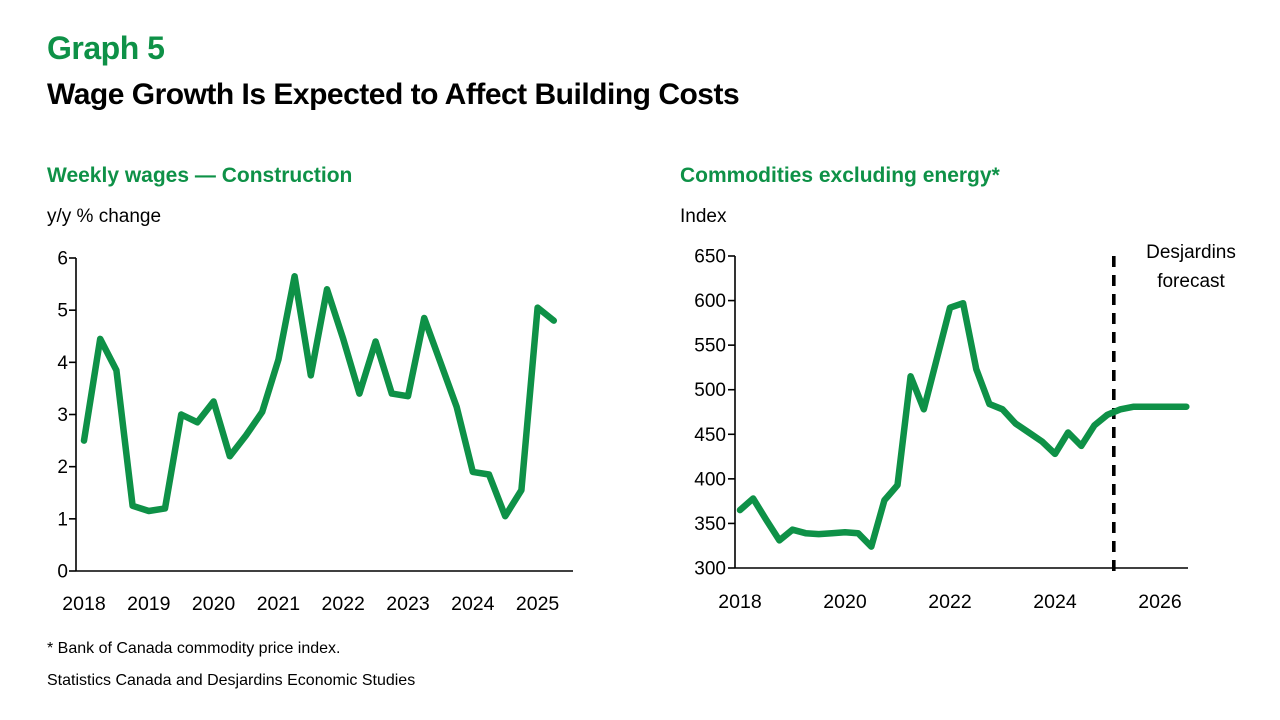 The image size is (1280, 720). What do you see at coordinates (1191, 281) in the screenshot?
I see `forecast-annotation: forecast` at bounding box center [1191, 281].